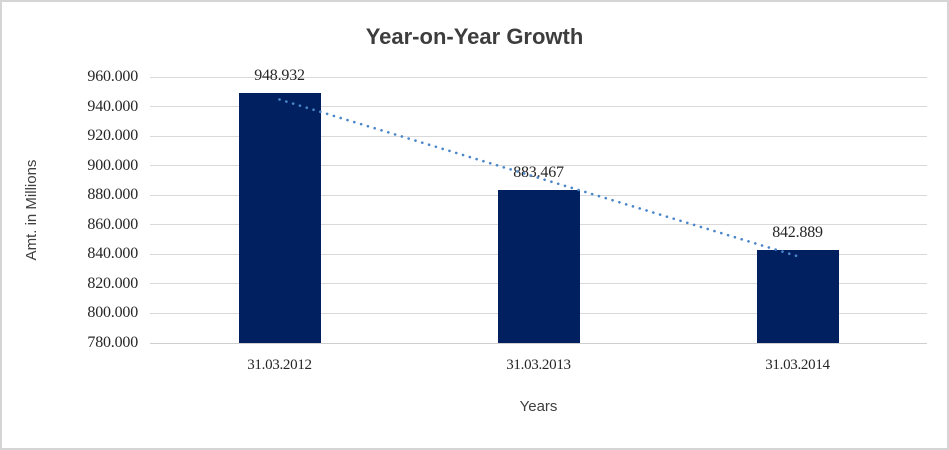 The image size is (949, 450). Describe the element at coordinates (797, 296) in the screenshot. I see `bar-31.03.2014` at that location.